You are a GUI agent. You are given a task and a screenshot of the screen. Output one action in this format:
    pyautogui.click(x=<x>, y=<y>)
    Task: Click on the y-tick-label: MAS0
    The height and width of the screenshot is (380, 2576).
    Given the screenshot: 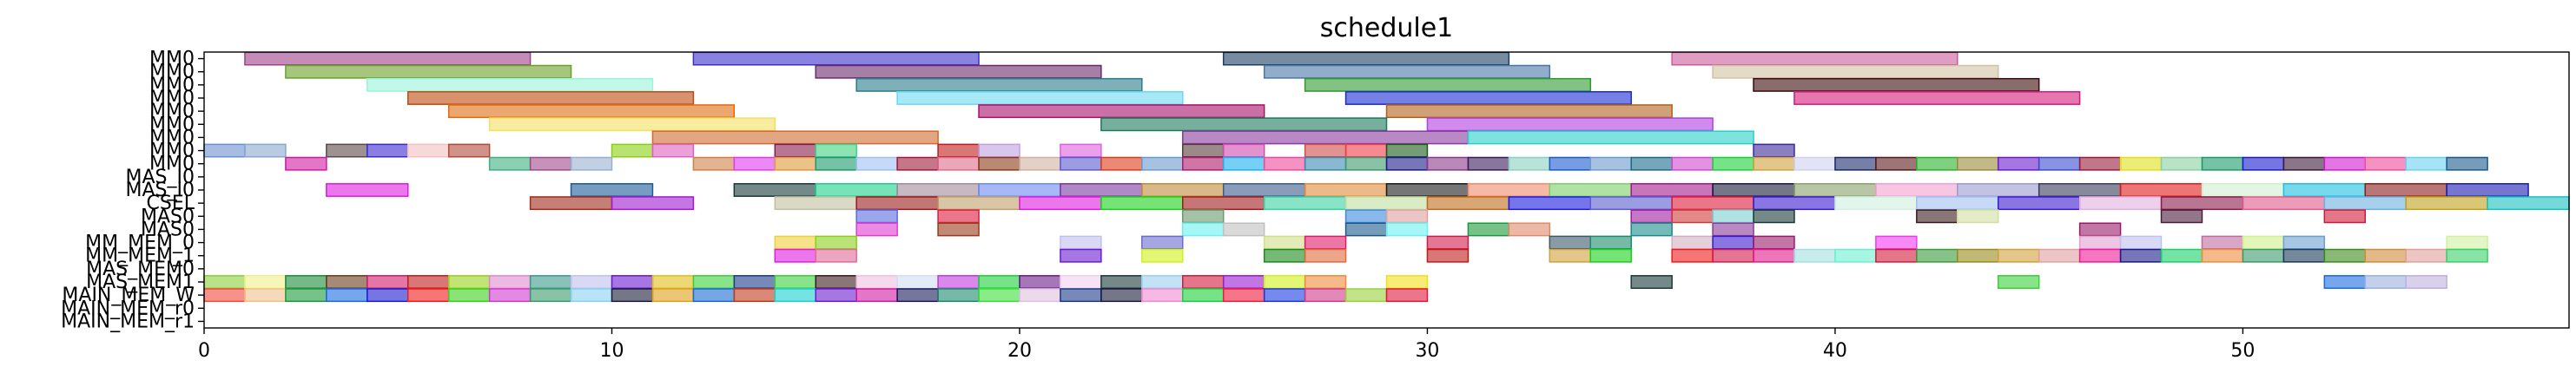 What is the action you would take?
    pyautogui.click(x=168, y=216)
    